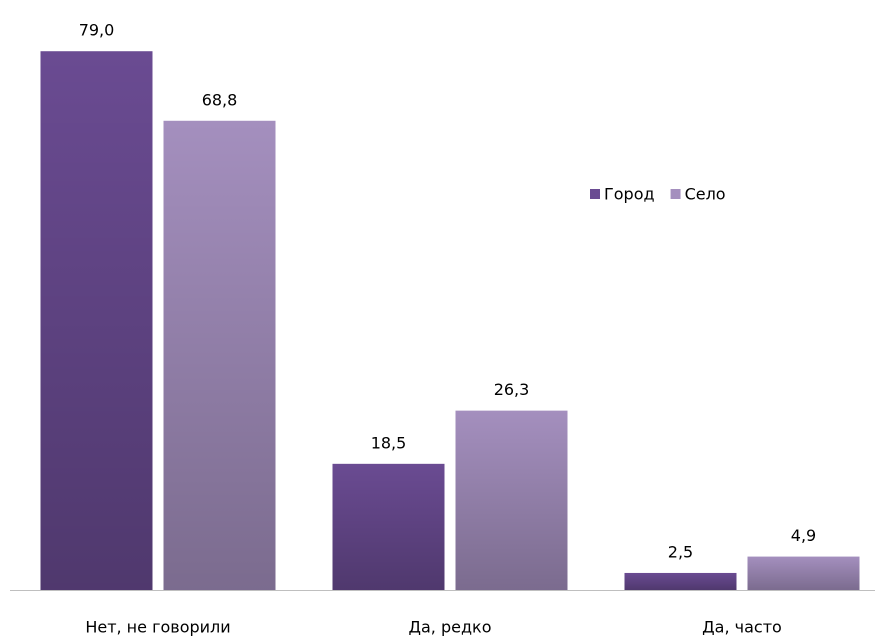 Image resolution: width=875 pixels, height=637 pixels. Describe the element at coordinates (450, 627) in the screenshot. I see `x-tick-label: Да, редко` at that location.